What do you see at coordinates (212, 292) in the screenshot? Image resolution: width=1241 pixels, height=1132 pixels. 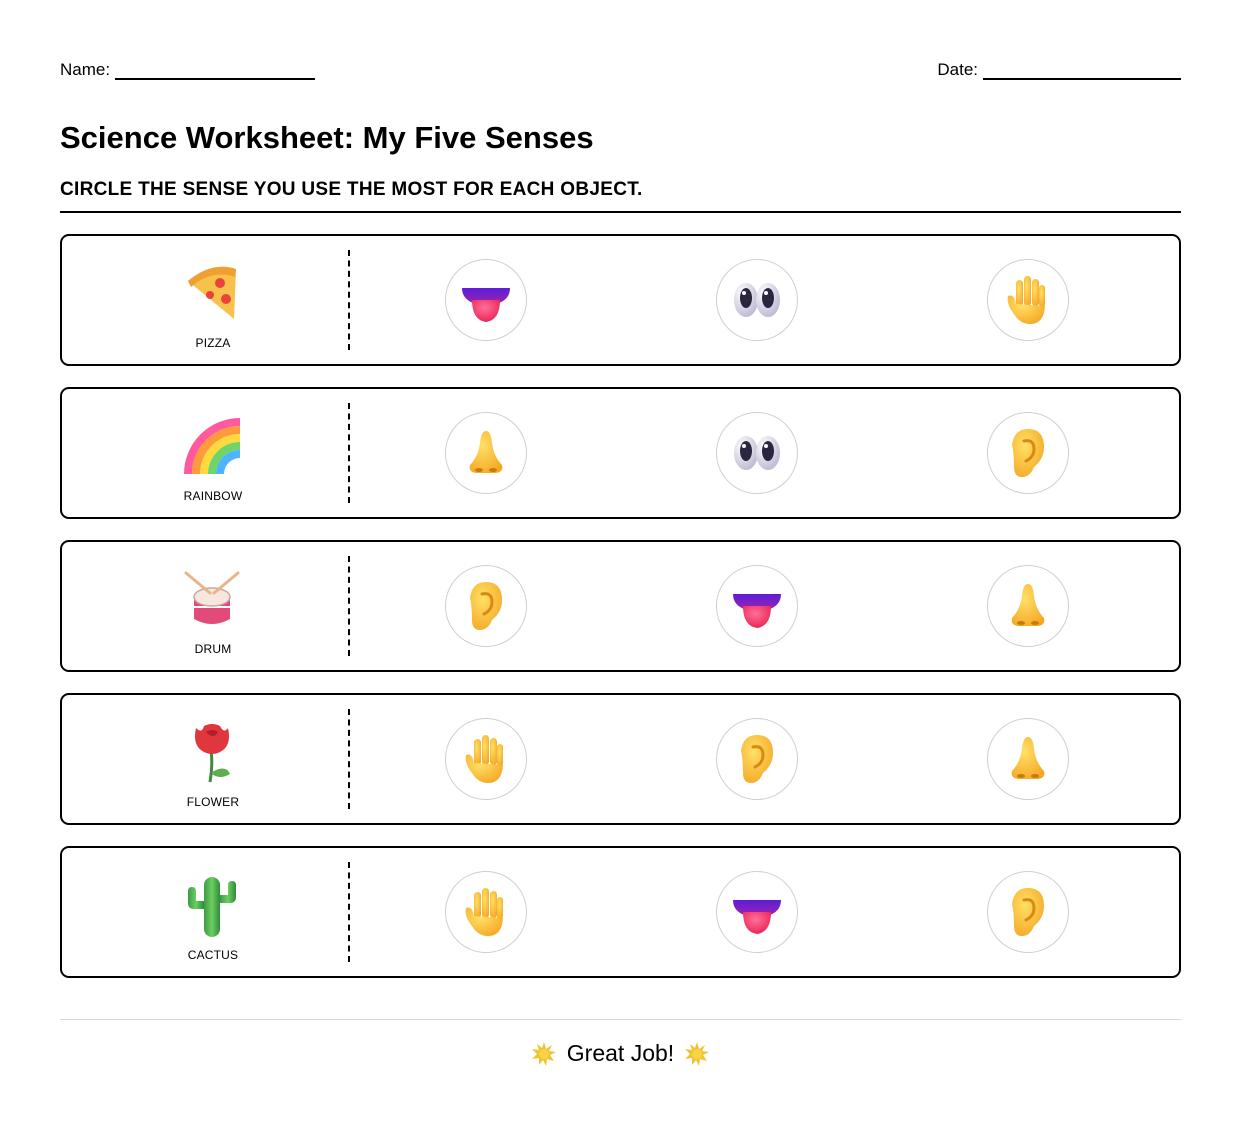 I see `pizza-icon` at bounding box center [212, 292].